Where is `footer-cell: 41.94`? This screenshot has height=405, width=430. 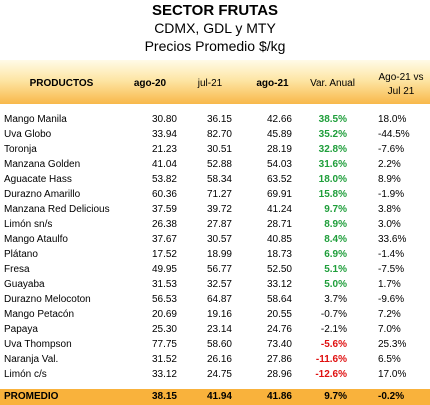 footer-cell: 41.94 is located at coordinates (219, 396).